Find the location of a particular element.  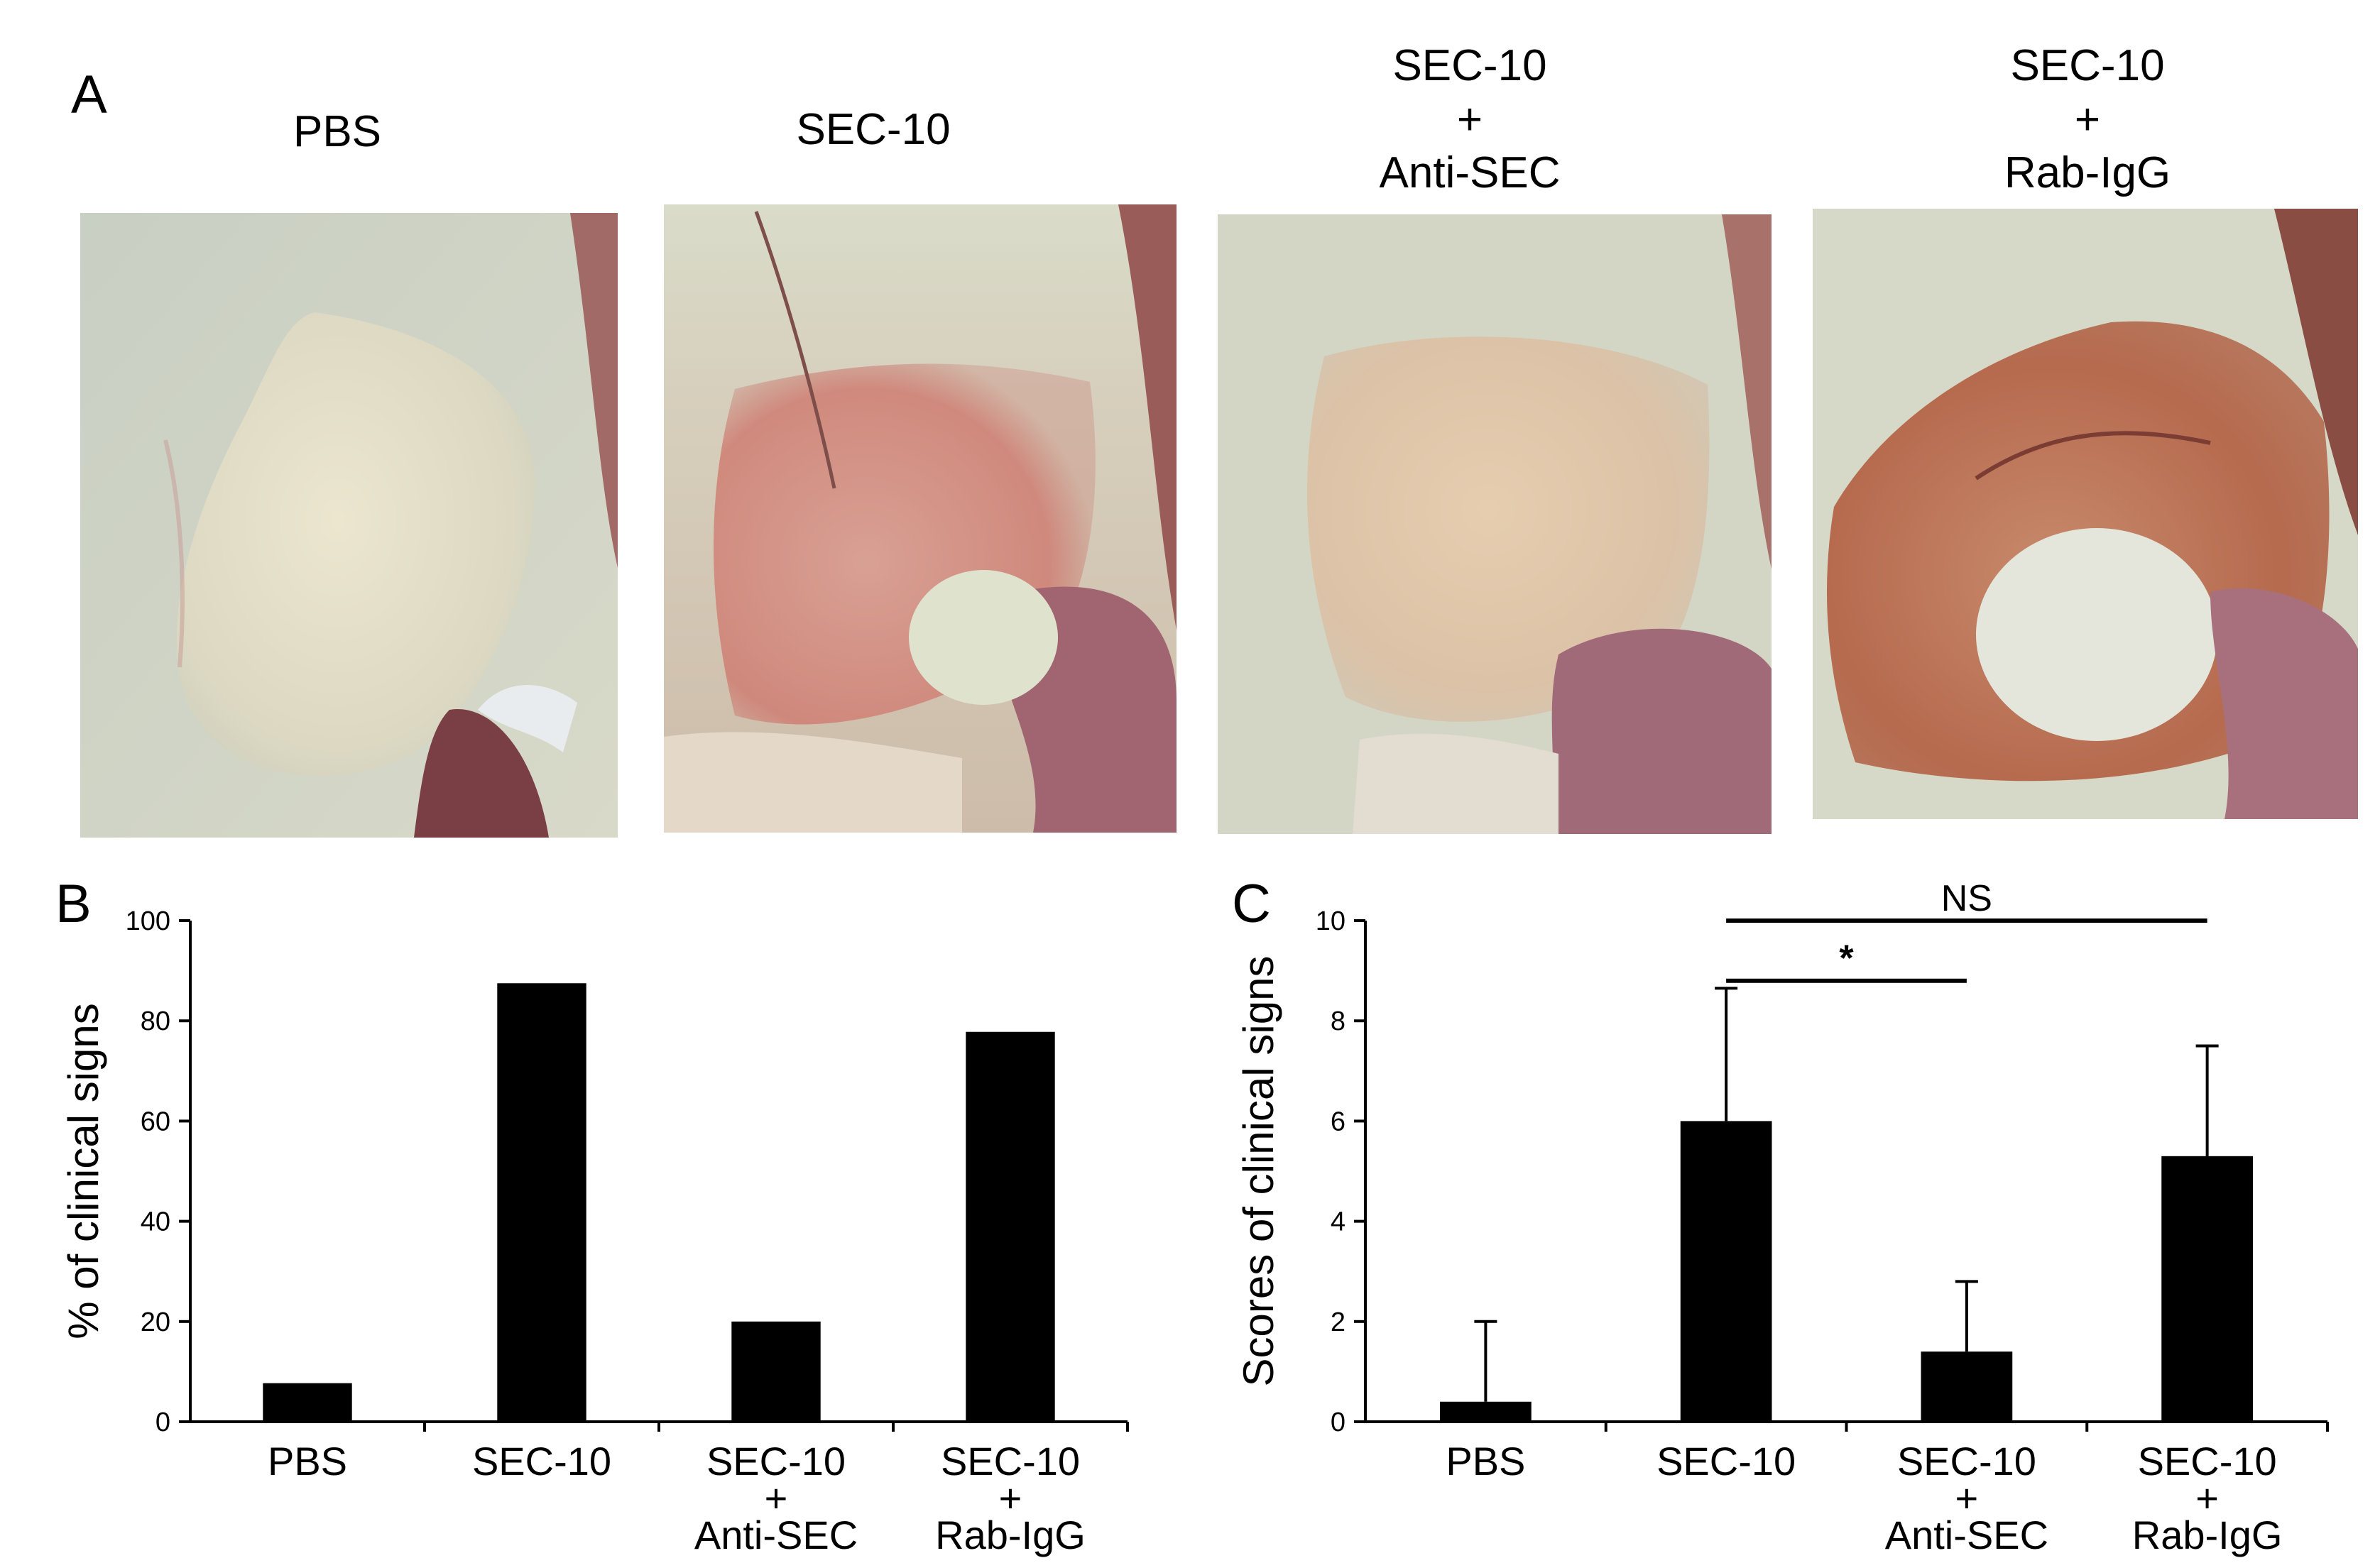

y-tick-label: 100 is located at coordinates (148, 921).